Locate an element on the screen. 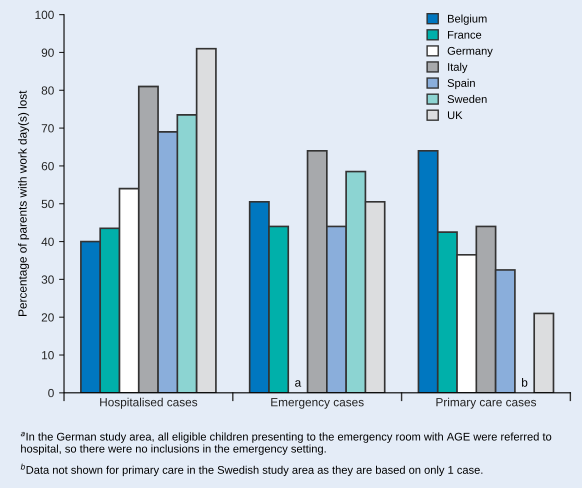  y-tick-label: 0 is located at coordinates (51, 393).